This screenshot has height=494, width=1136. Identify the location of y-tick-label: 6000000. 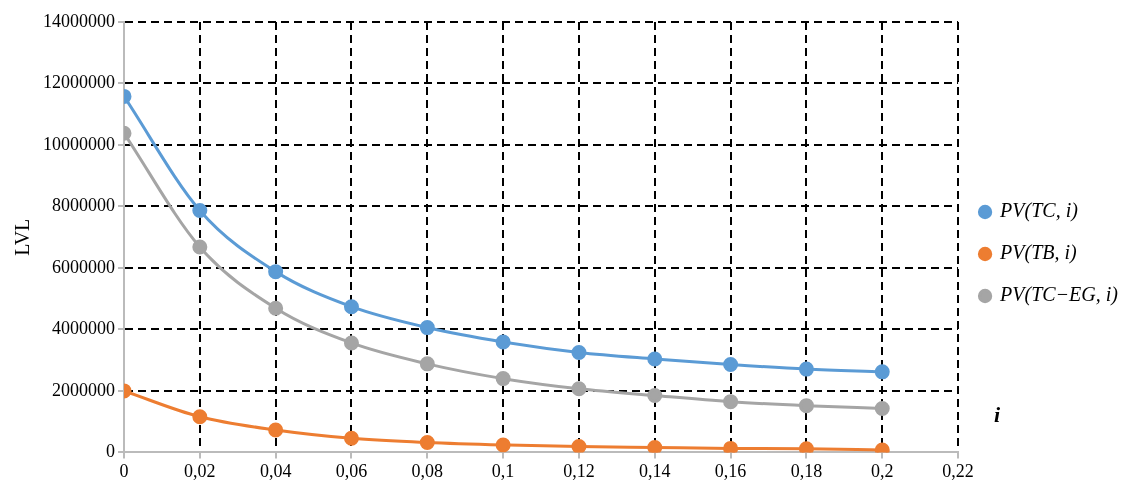
(83, 266).